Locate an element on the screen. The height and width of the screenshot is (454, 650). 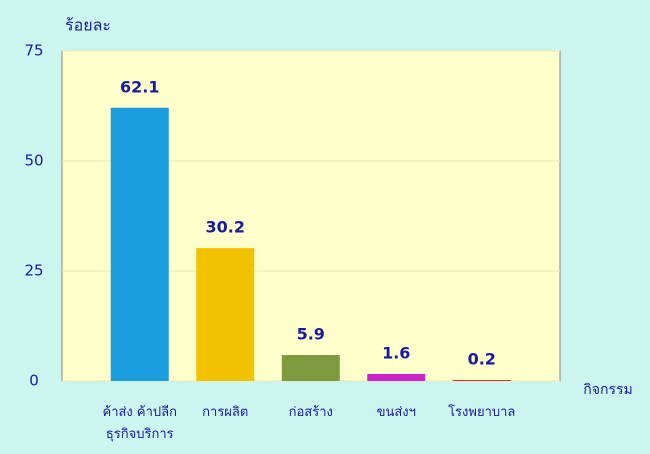
y-tick-label: 75 is located at coordinates (33, 51).